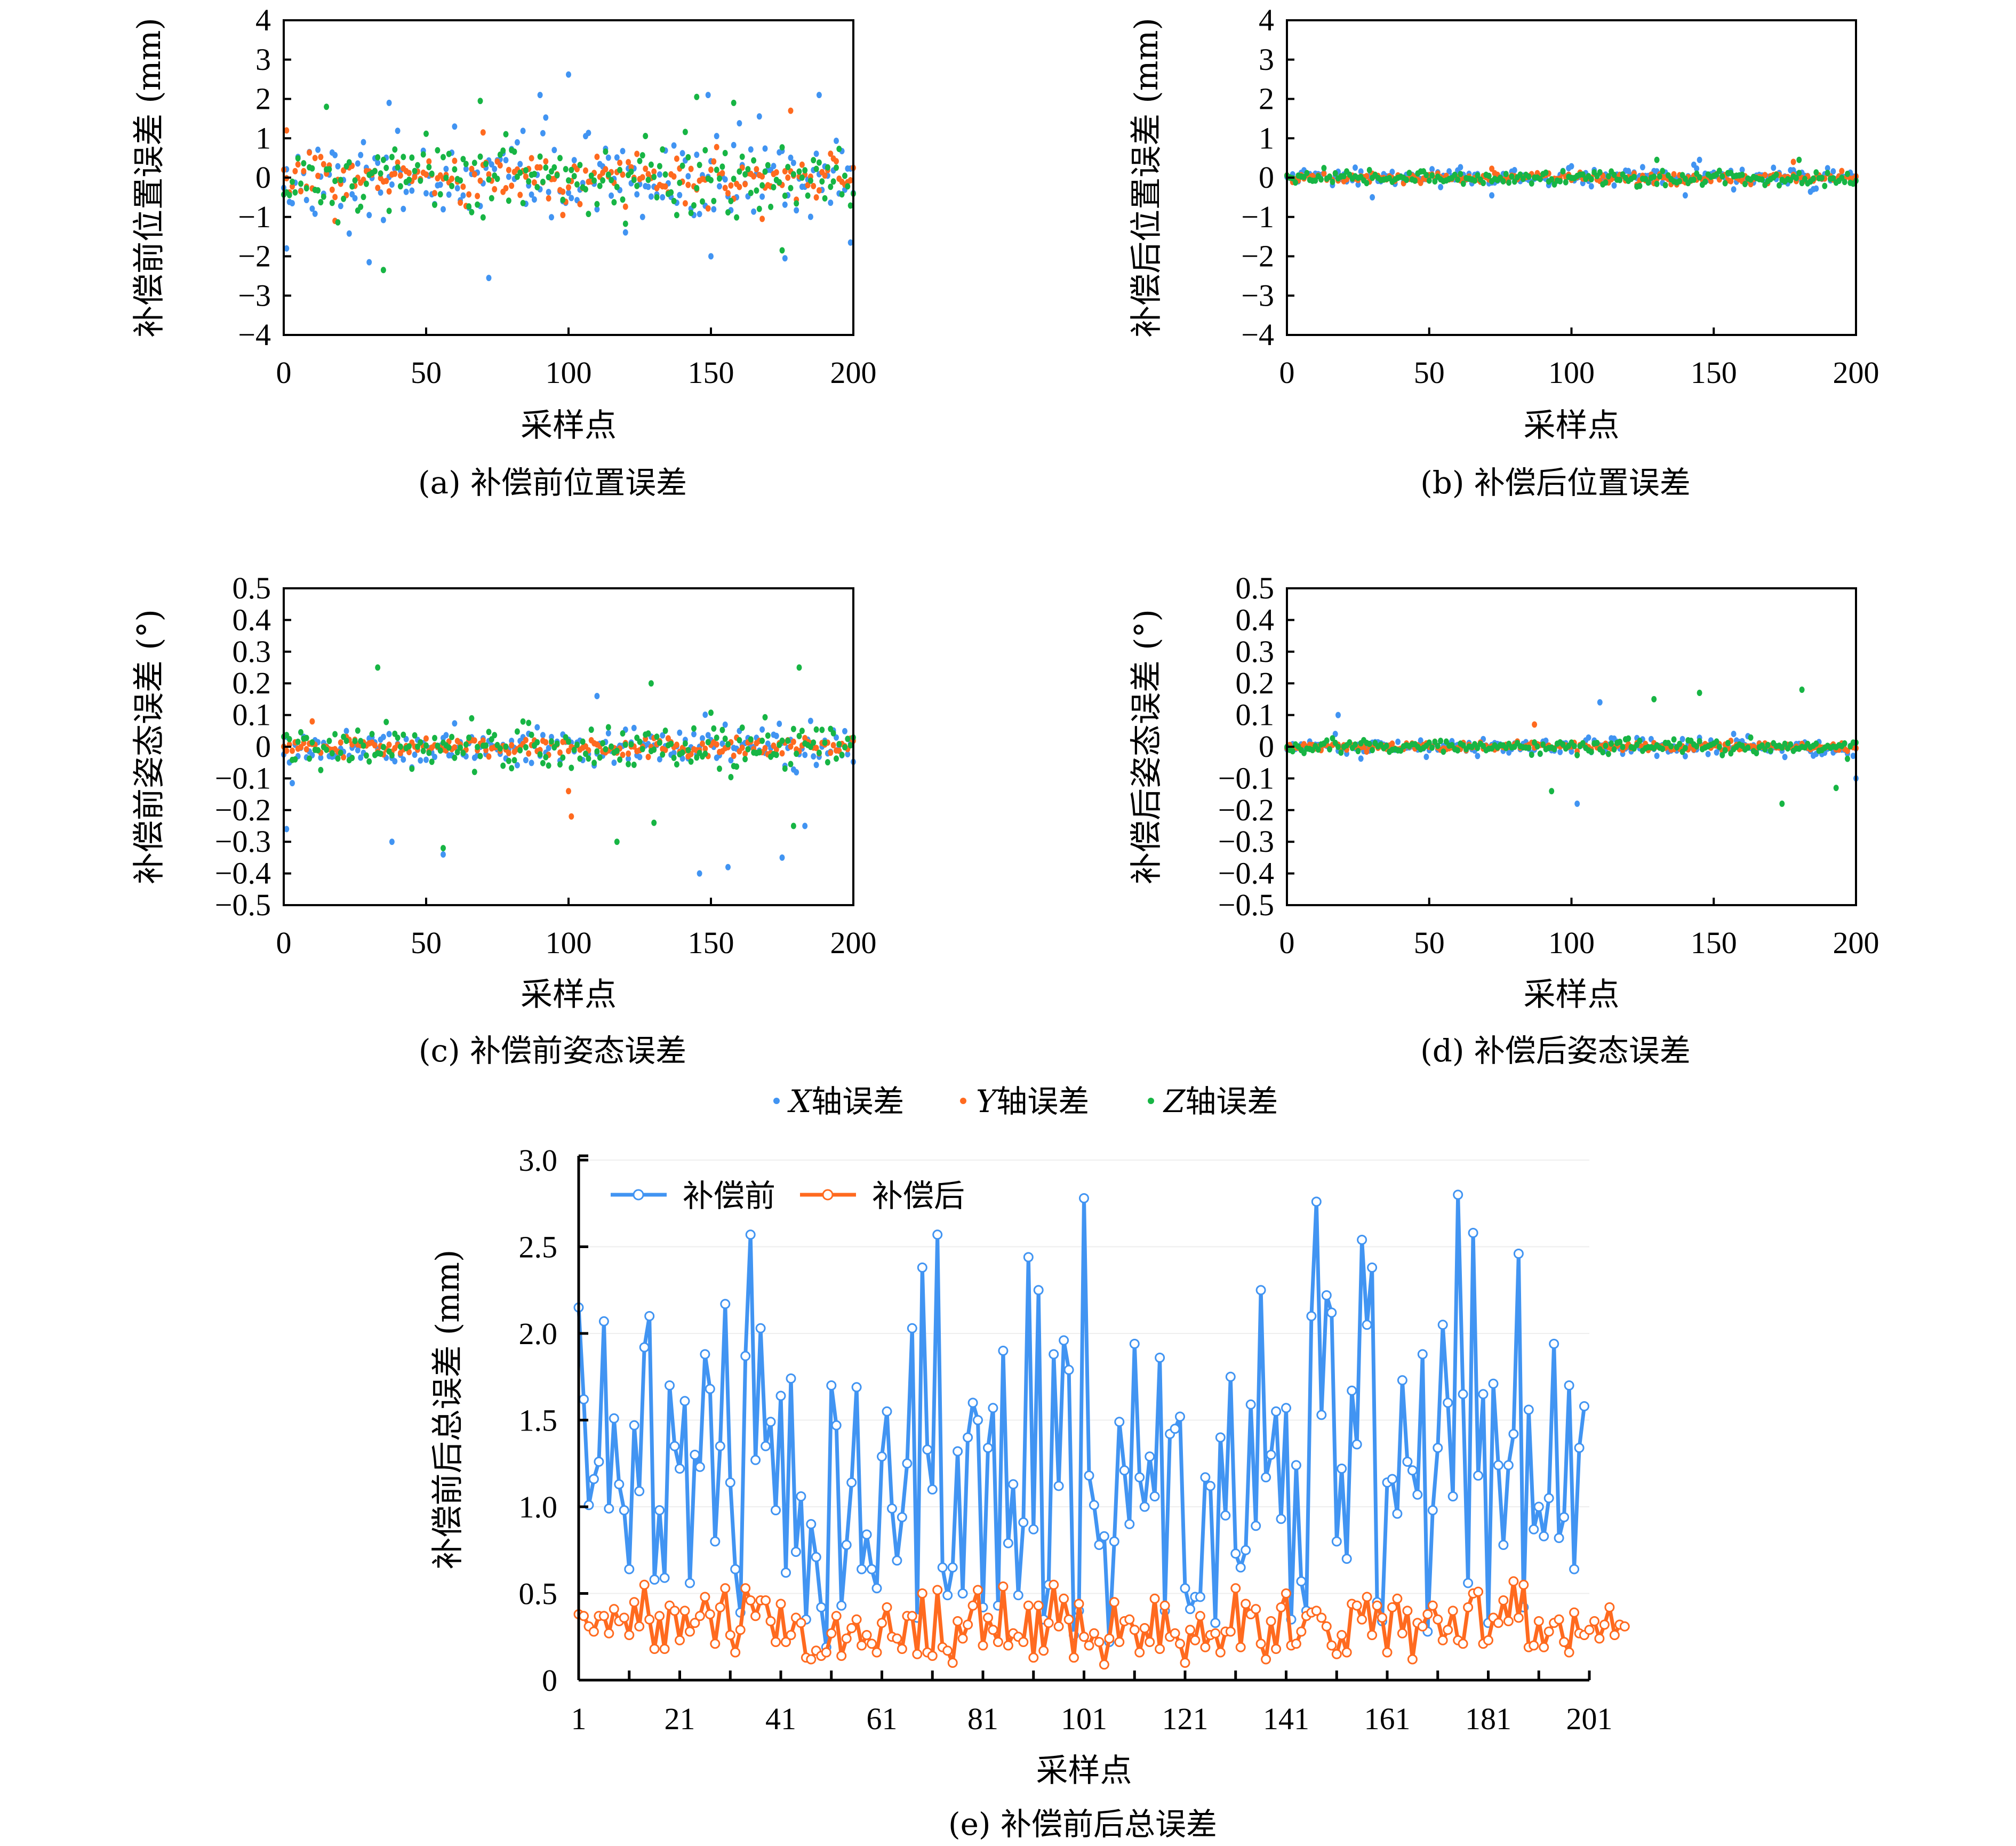 The image size is (2016, 1846). Describe the element at coordinates (549, 1680) in the screenshot. I see `y-tick-label: 0` at that location.